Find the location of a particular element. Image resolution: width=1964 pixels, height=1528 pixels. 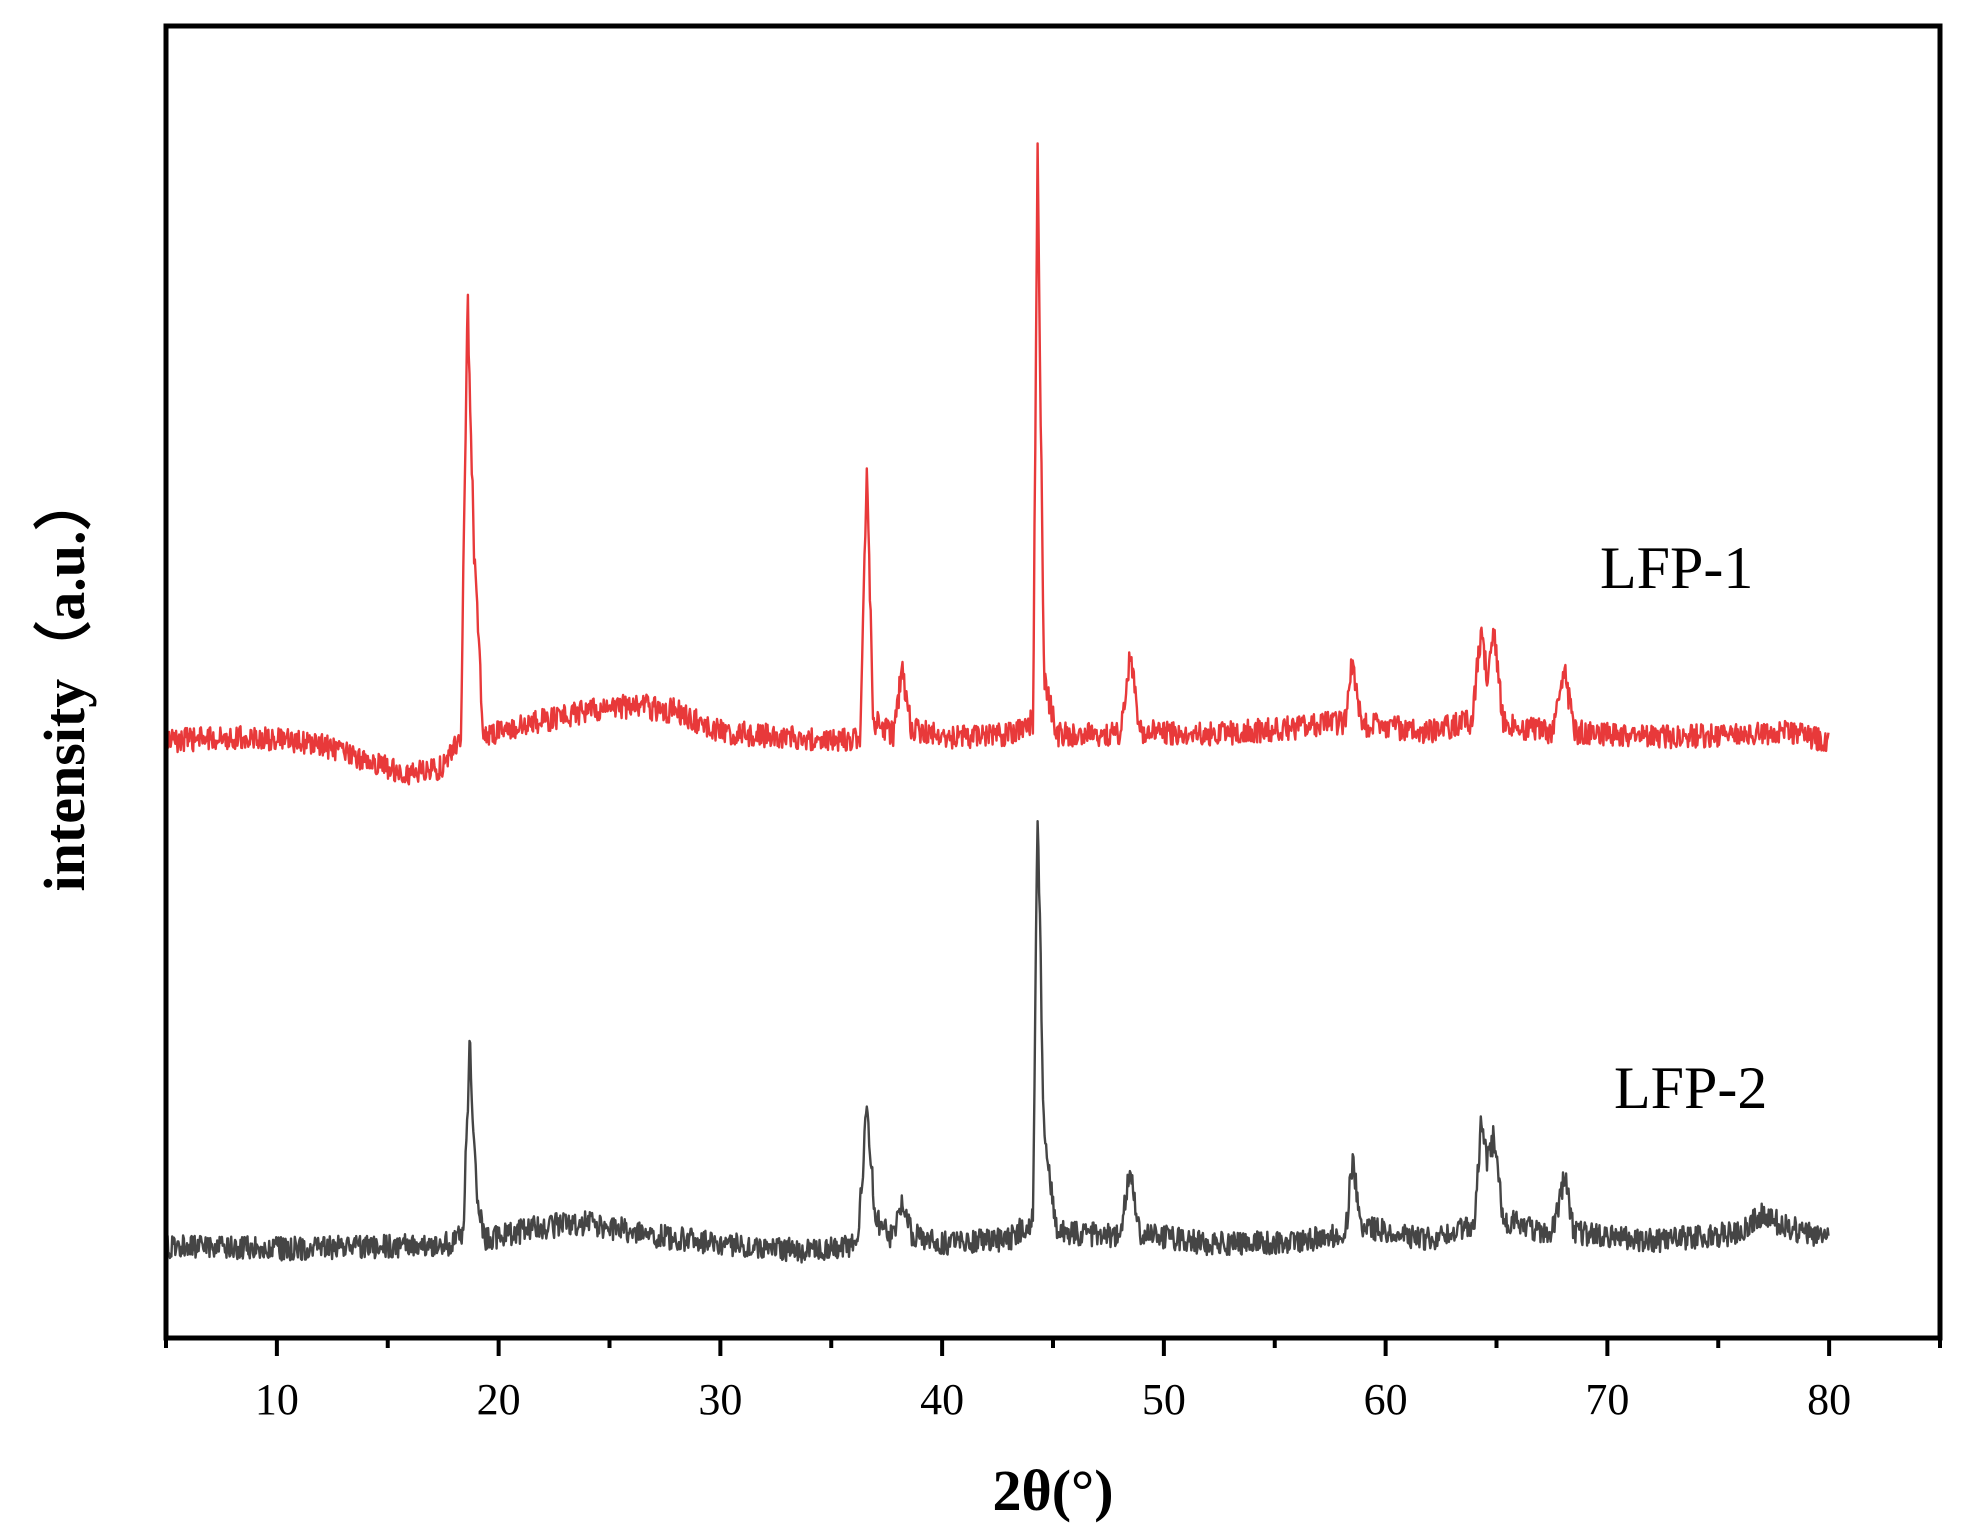

x-tick-label: 60 is located at coordinates (1386, 1399).